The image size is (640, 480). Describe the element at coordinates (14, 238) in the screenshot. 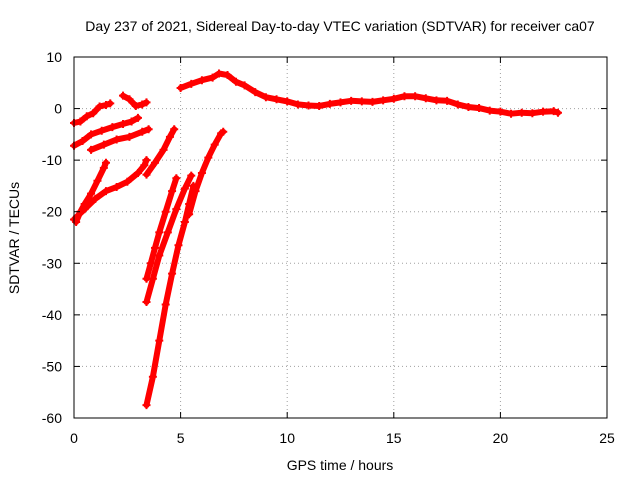

I see `y-axis-label: SDTVAR / TECUs` at that location.